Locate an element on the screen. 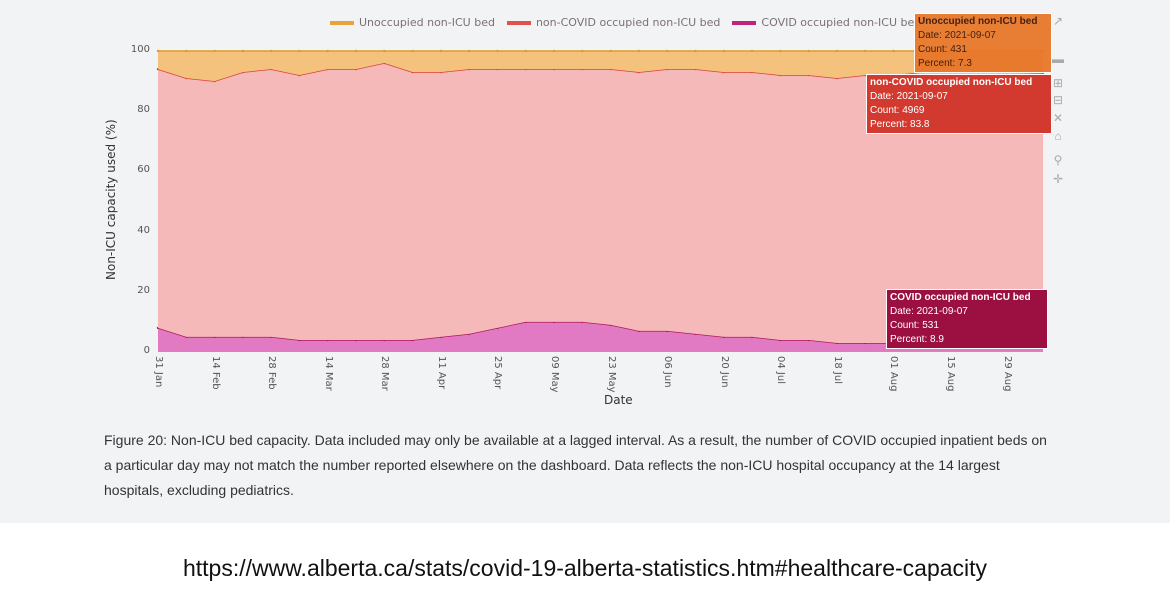  legend-item-noncovid: non-COVID occupied non-ICU bed is located at coordinates (613, 22).